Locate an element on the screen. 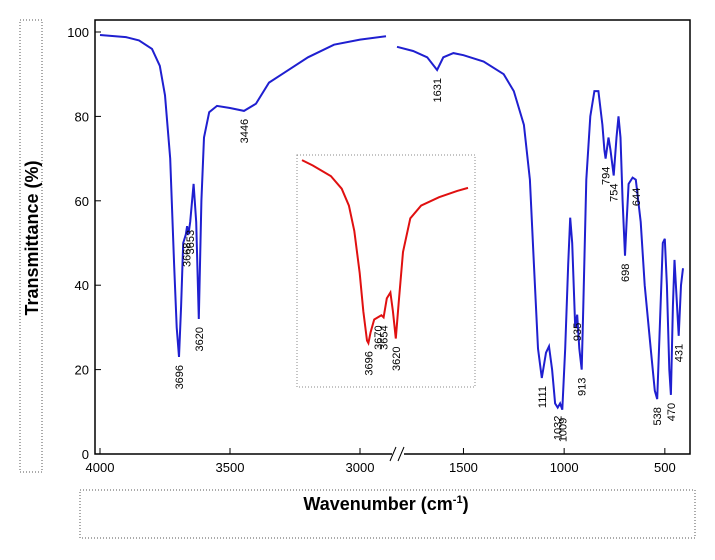 This screenshot has width=715, height=560. peak-label: 644 is located at coordinates (637, 197).